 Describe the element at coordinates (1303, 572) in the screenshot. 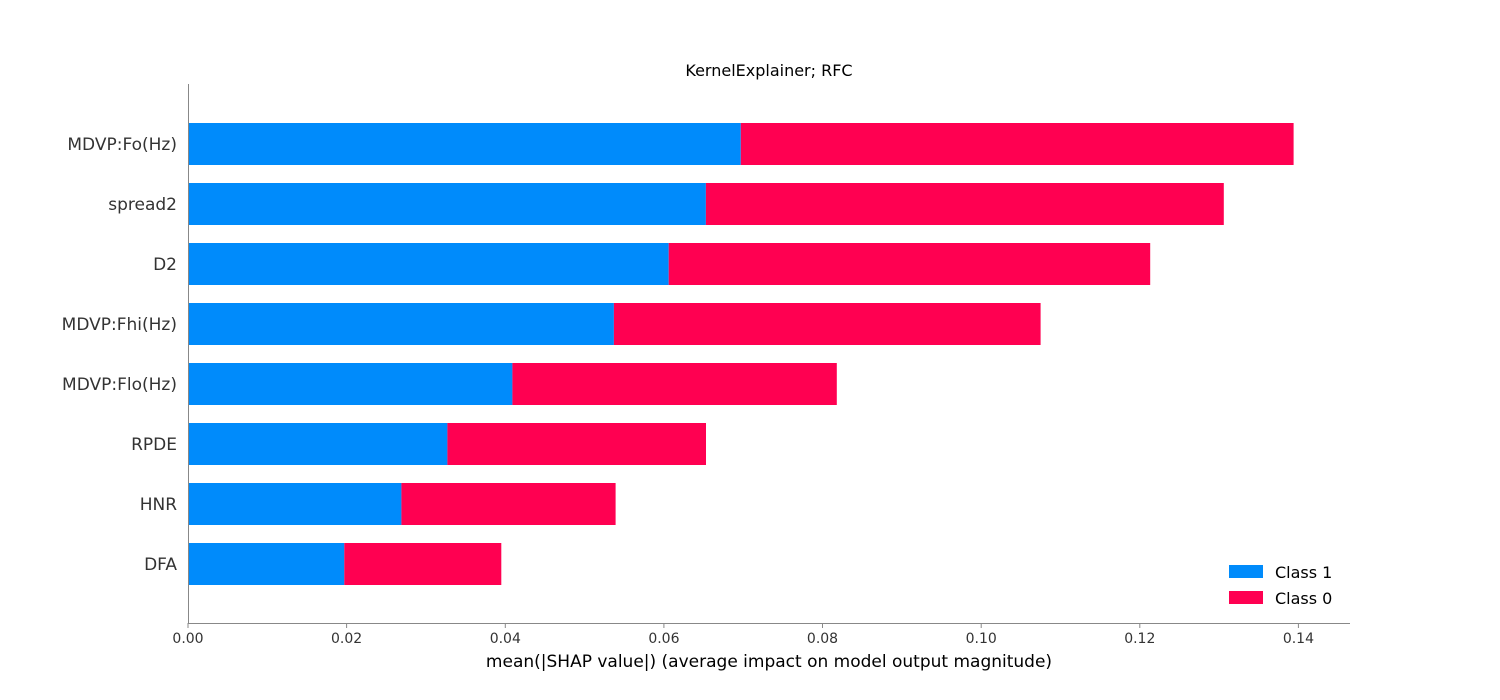

I see `legend-label-class1: Class 1` at that location.